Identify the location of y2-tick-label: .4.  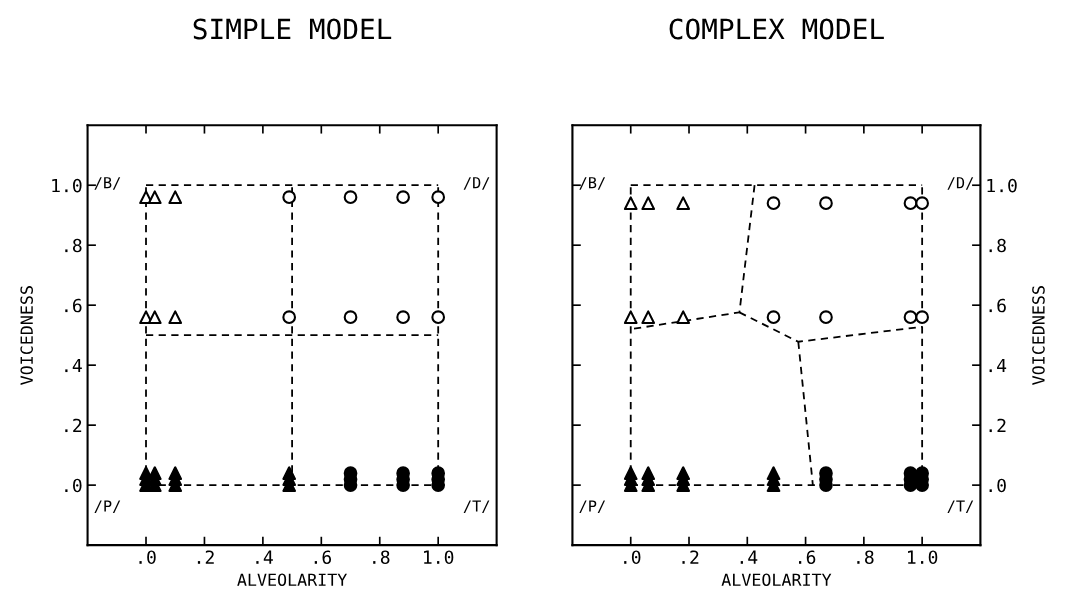
(998, 365).